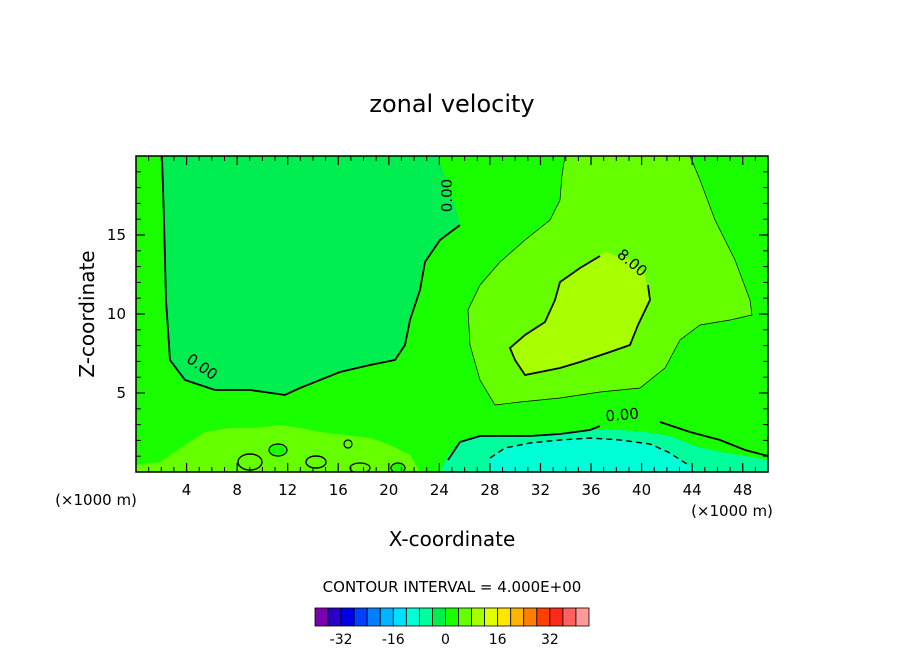 This screenshot has width=904, height=654. What do you see at coordinates (452, 539) in the screenshot?
I see `x-axis-label: X-coordinate` at bounding box center [452, 539].